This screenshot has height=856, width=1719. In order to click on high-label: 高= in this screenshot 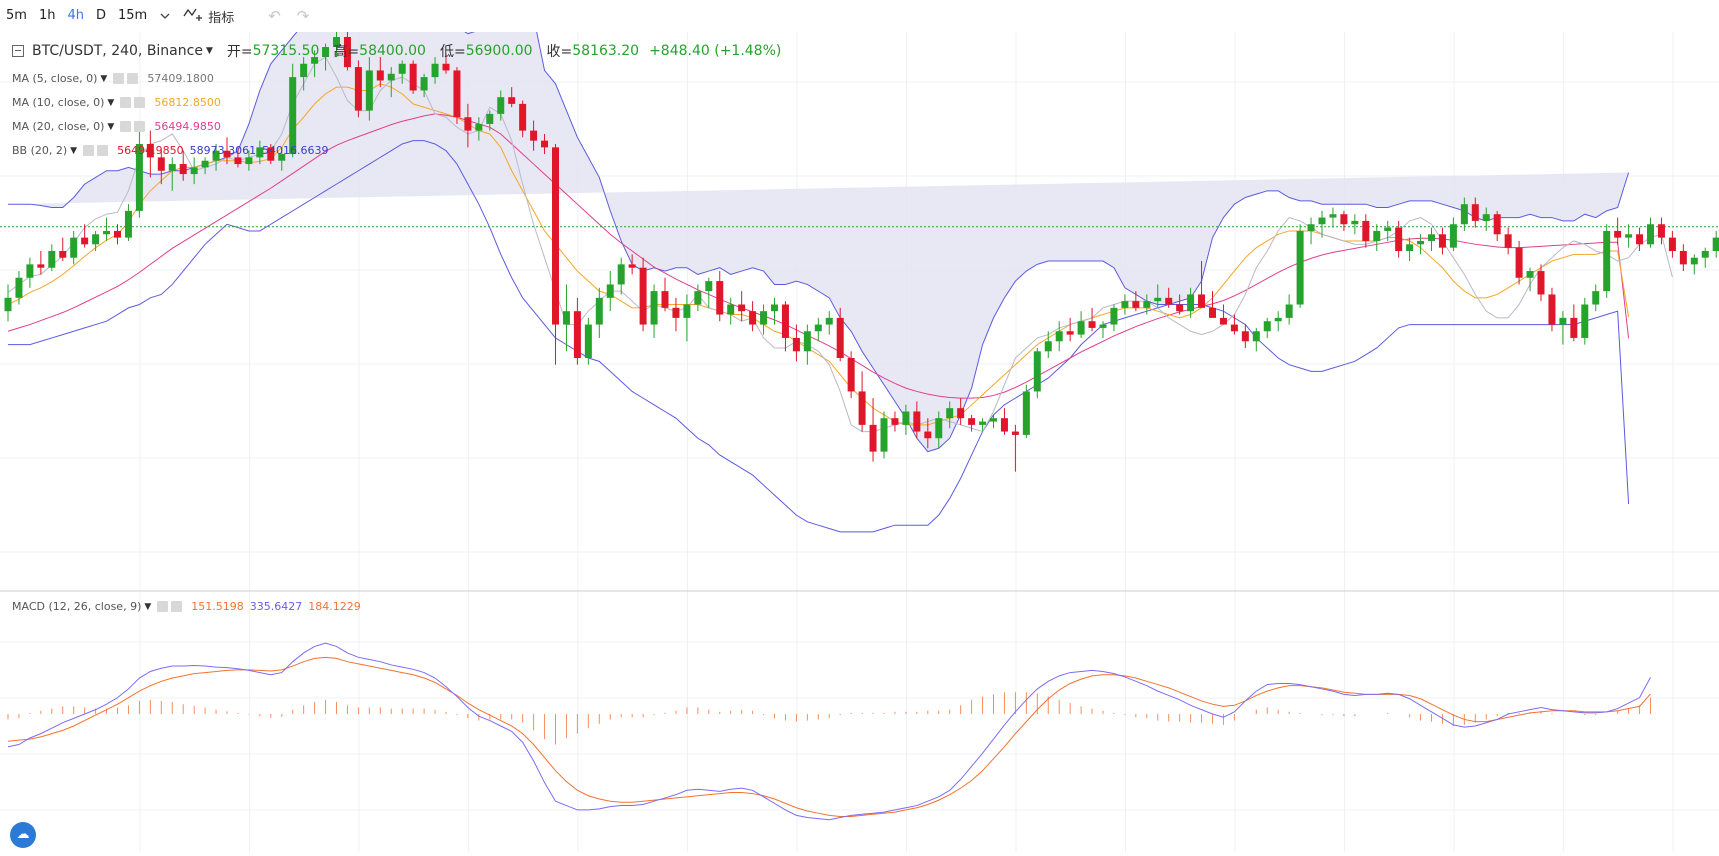, I will do `click(346, 52)`.